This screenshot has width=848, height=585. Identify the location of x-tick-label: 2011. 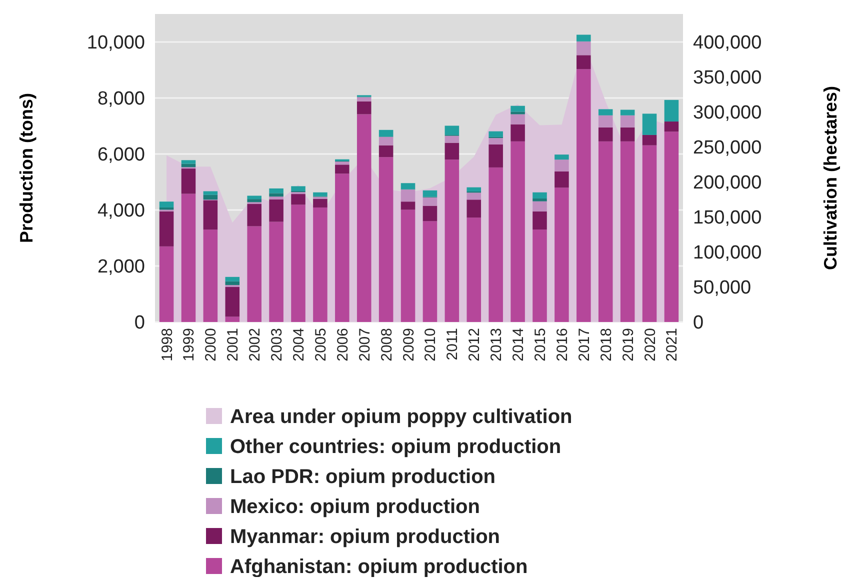
(453, 344).